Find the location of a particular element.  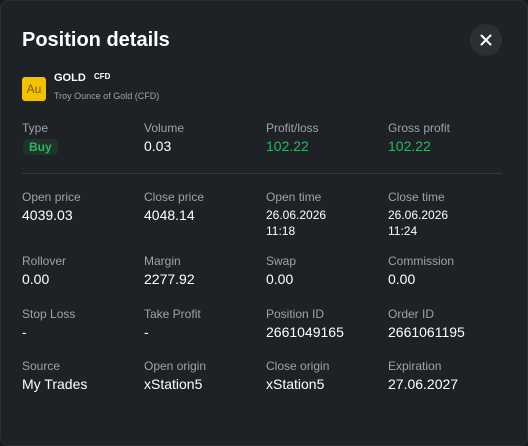

field-label: Gross profit is located at coordinates (419, 128).